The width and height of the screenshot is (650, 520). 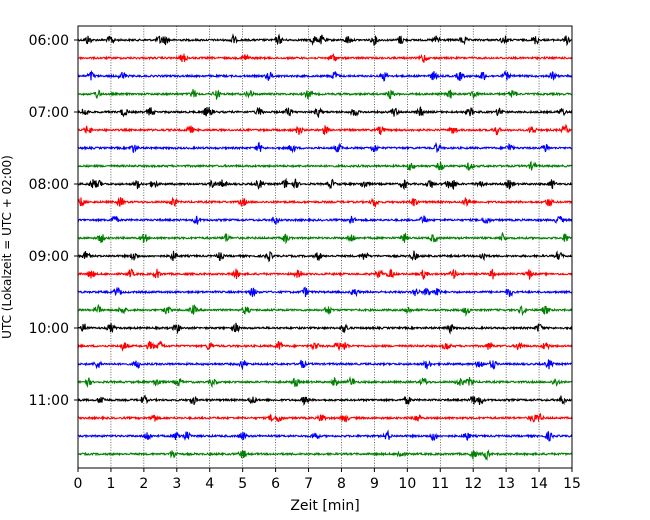 I want to click on y-tick-label: 08:00, so click(x=49, y=185).